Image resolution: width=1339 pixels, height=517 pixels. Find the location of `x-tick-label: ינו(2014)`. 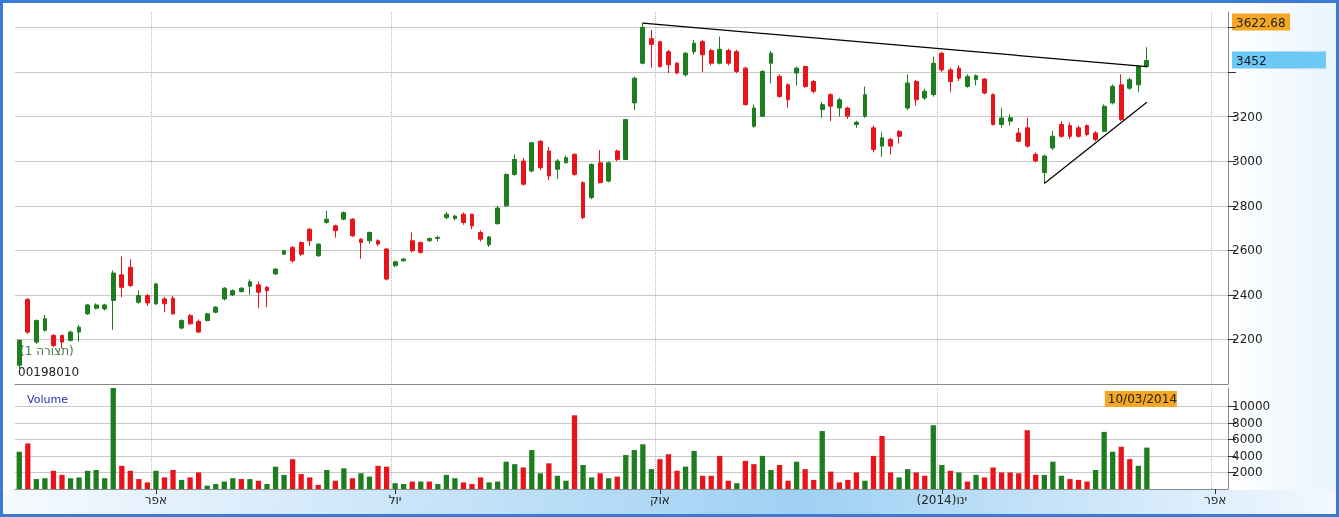

x-tick-label: ינו(2014) is located at coordinates (942, 500).